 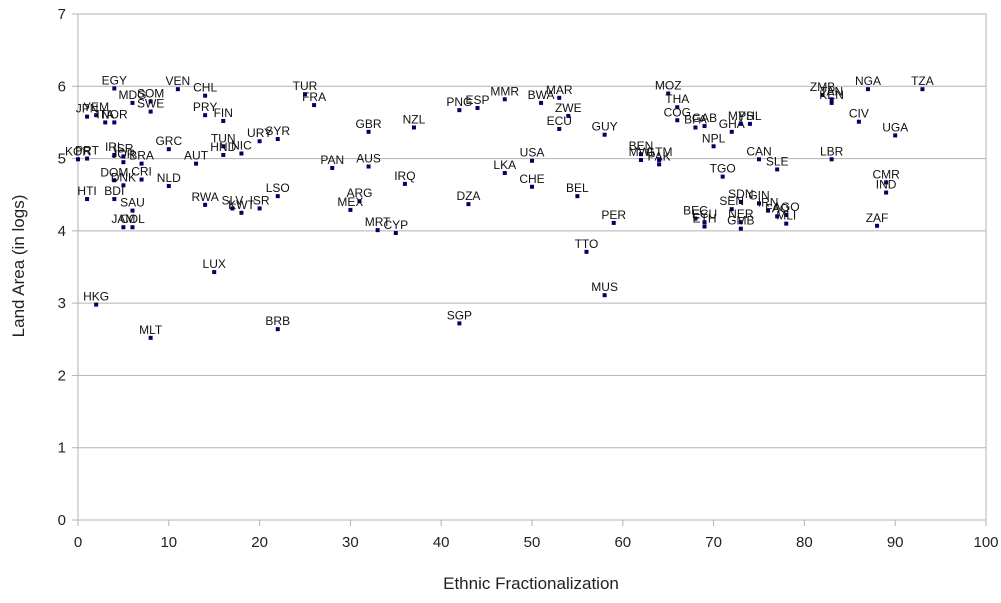 What do you see at coordinates (62, 375) in the screenshot?
I see `y-tick-label: 2` at bounding box center [62, 375].